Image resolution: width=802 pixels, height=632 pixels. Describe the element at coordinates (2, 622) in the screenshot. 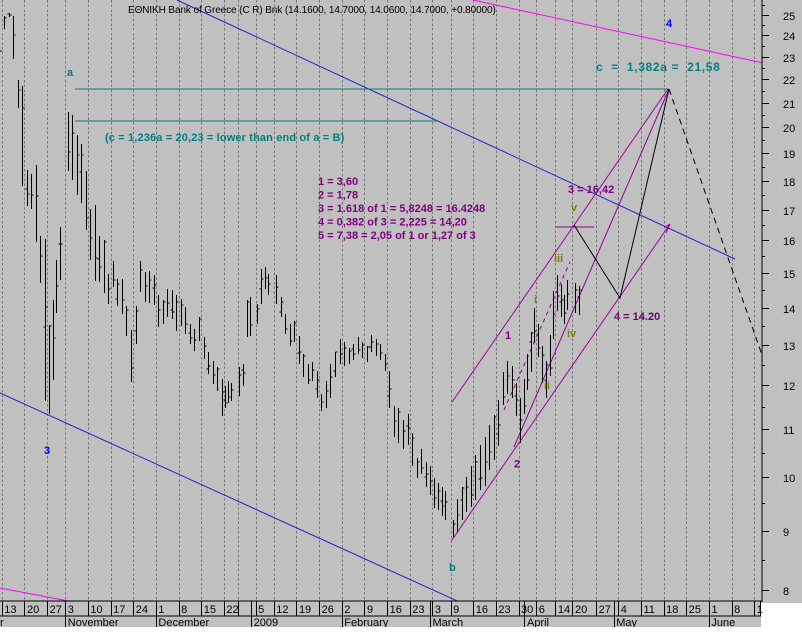

I see `svg-text: r` at that location.